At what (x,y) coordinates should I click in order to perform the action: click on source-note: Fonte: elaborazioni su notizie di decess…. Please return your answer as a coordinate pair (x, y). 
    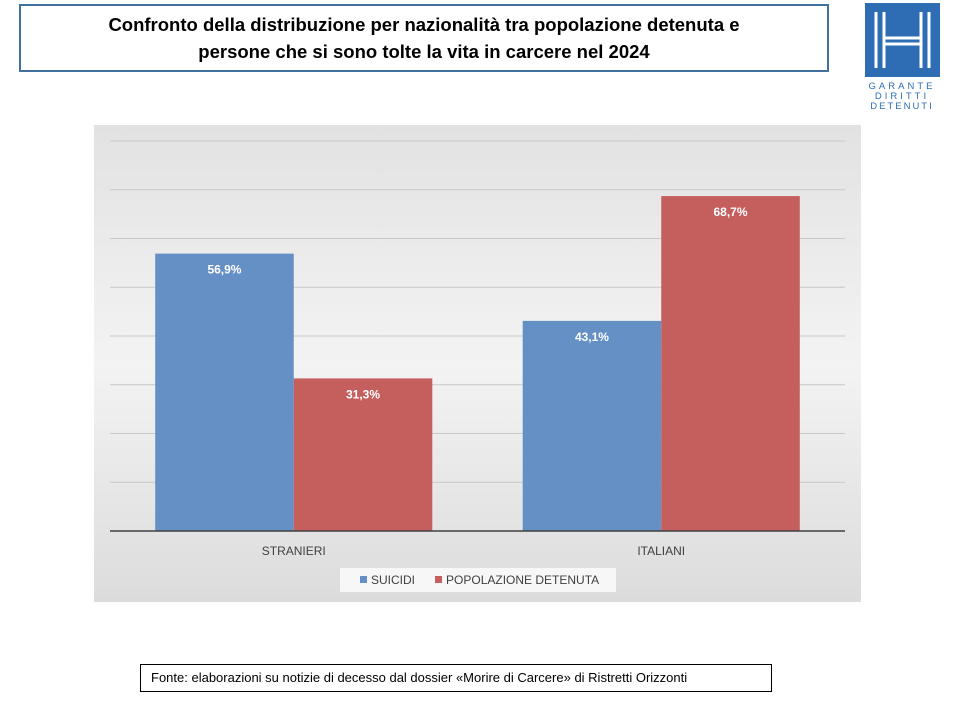
    Looking at the image, I should click on (456, 678).